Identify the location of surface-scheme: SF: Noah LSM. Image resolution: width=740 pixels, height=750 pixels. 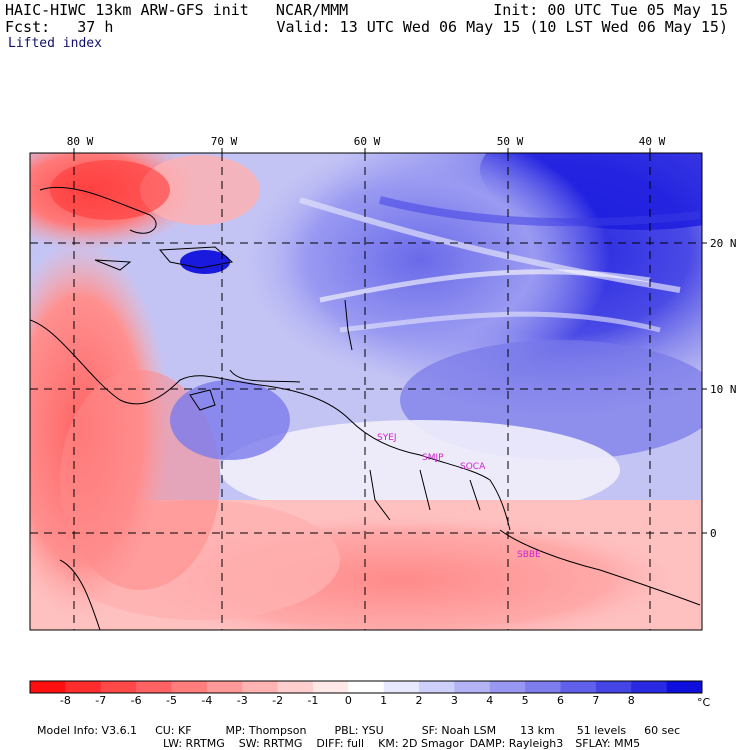
(459, 730).